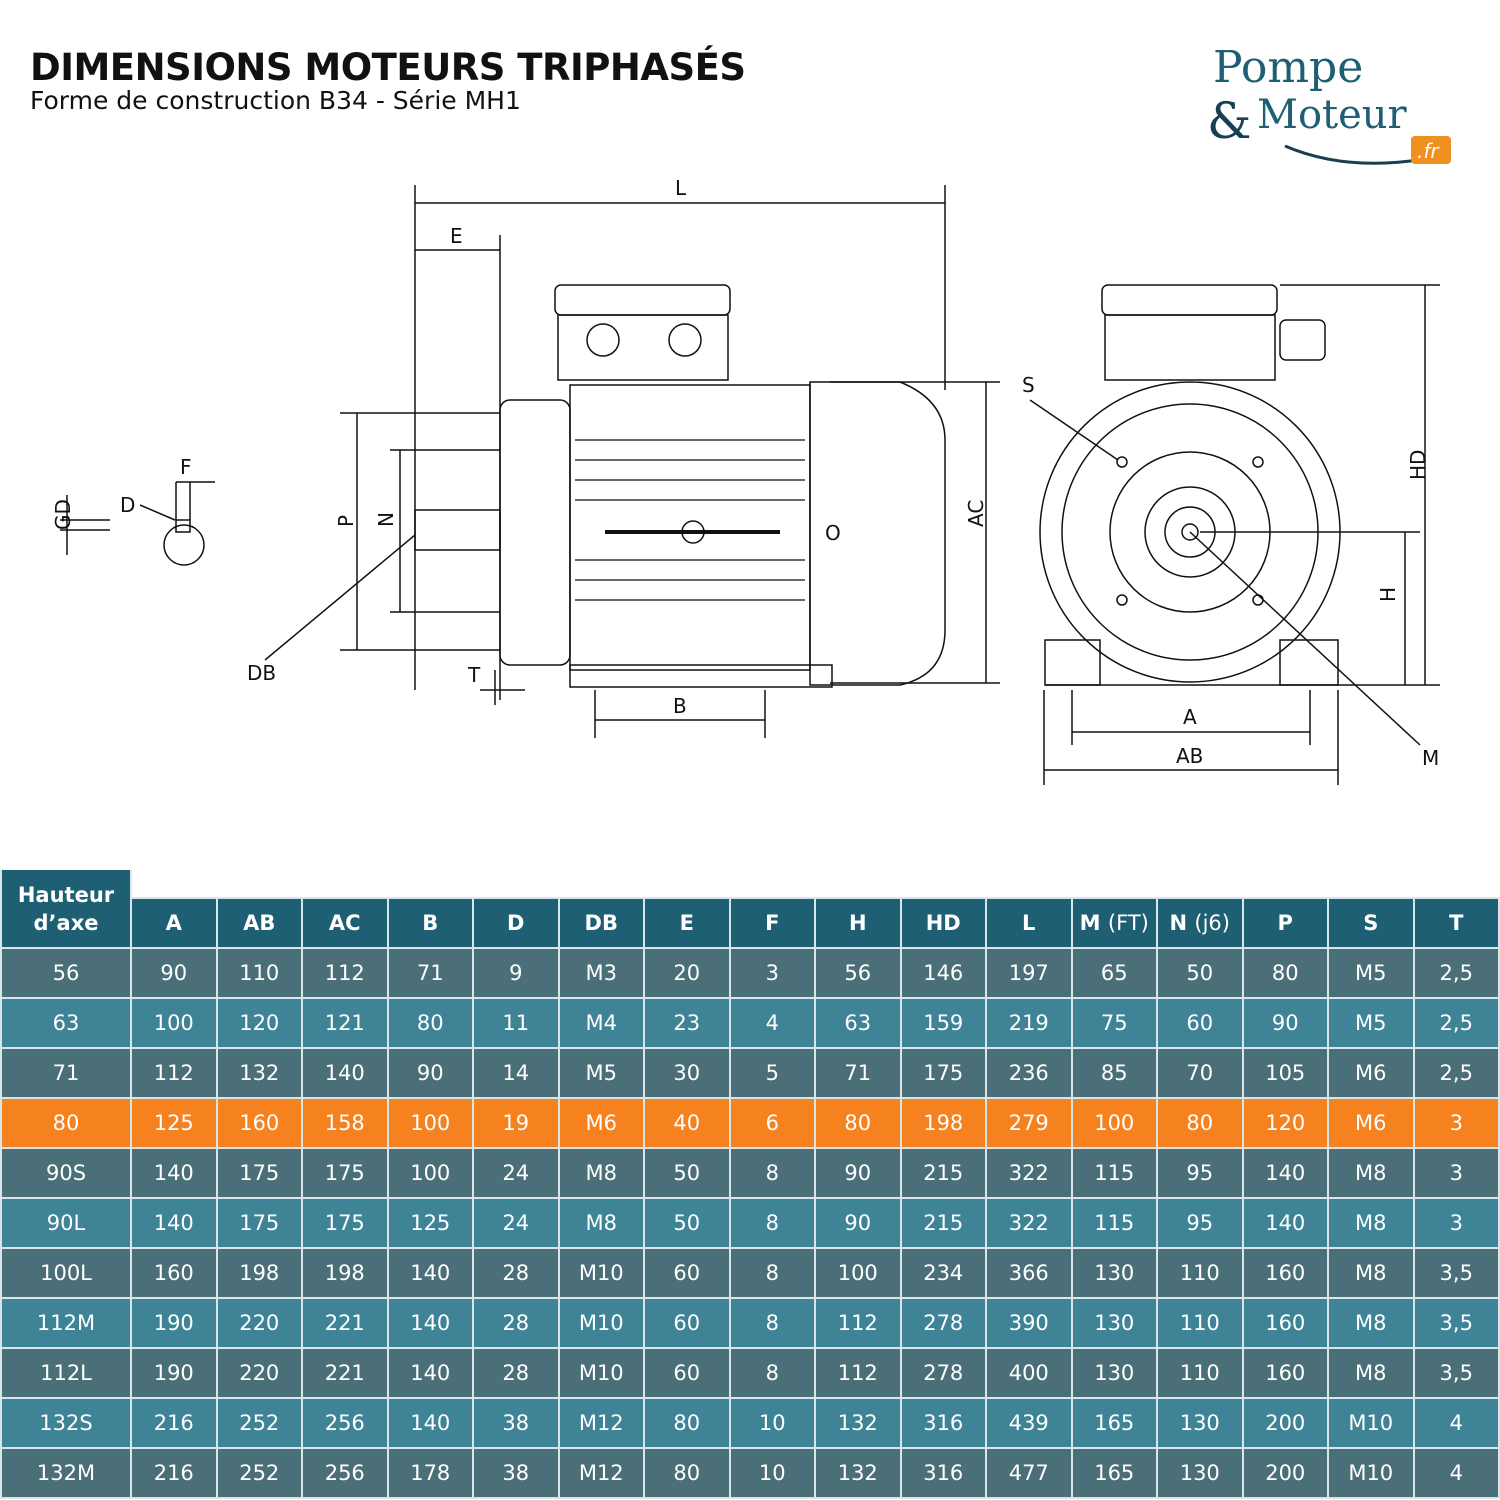 The height and width of the screenshot is (1500, 1500). Describe the element at coordinates (345, 1073) in the screenshot. I see `table-cell: 140` at that location.